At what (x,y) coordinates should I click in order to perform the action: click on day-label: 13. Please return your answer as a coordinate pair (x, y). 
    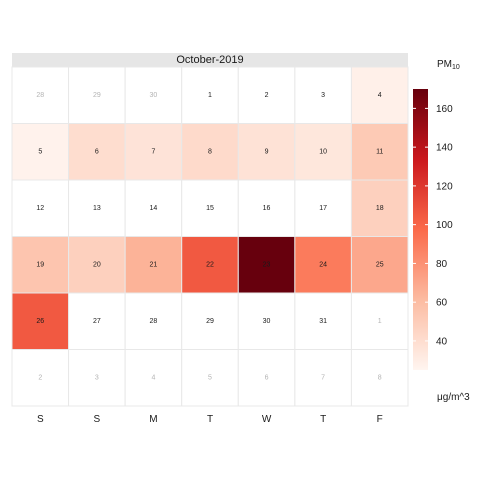
    Looking at the image, I should click on (97, 208).